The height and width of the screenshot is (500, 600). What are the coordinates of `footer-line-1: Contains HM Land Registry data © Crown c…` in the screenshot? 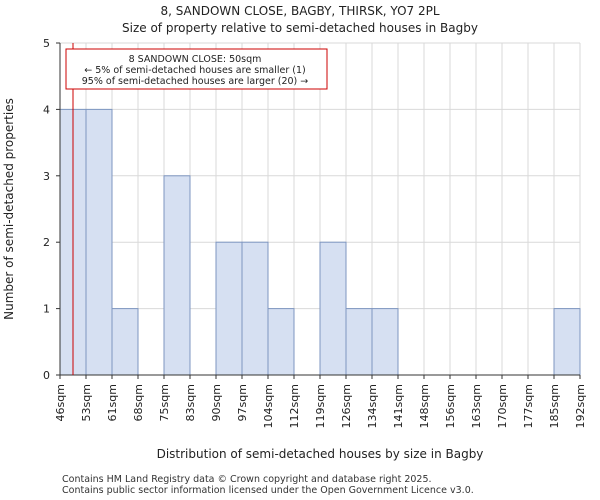 It's located at (247, 479).